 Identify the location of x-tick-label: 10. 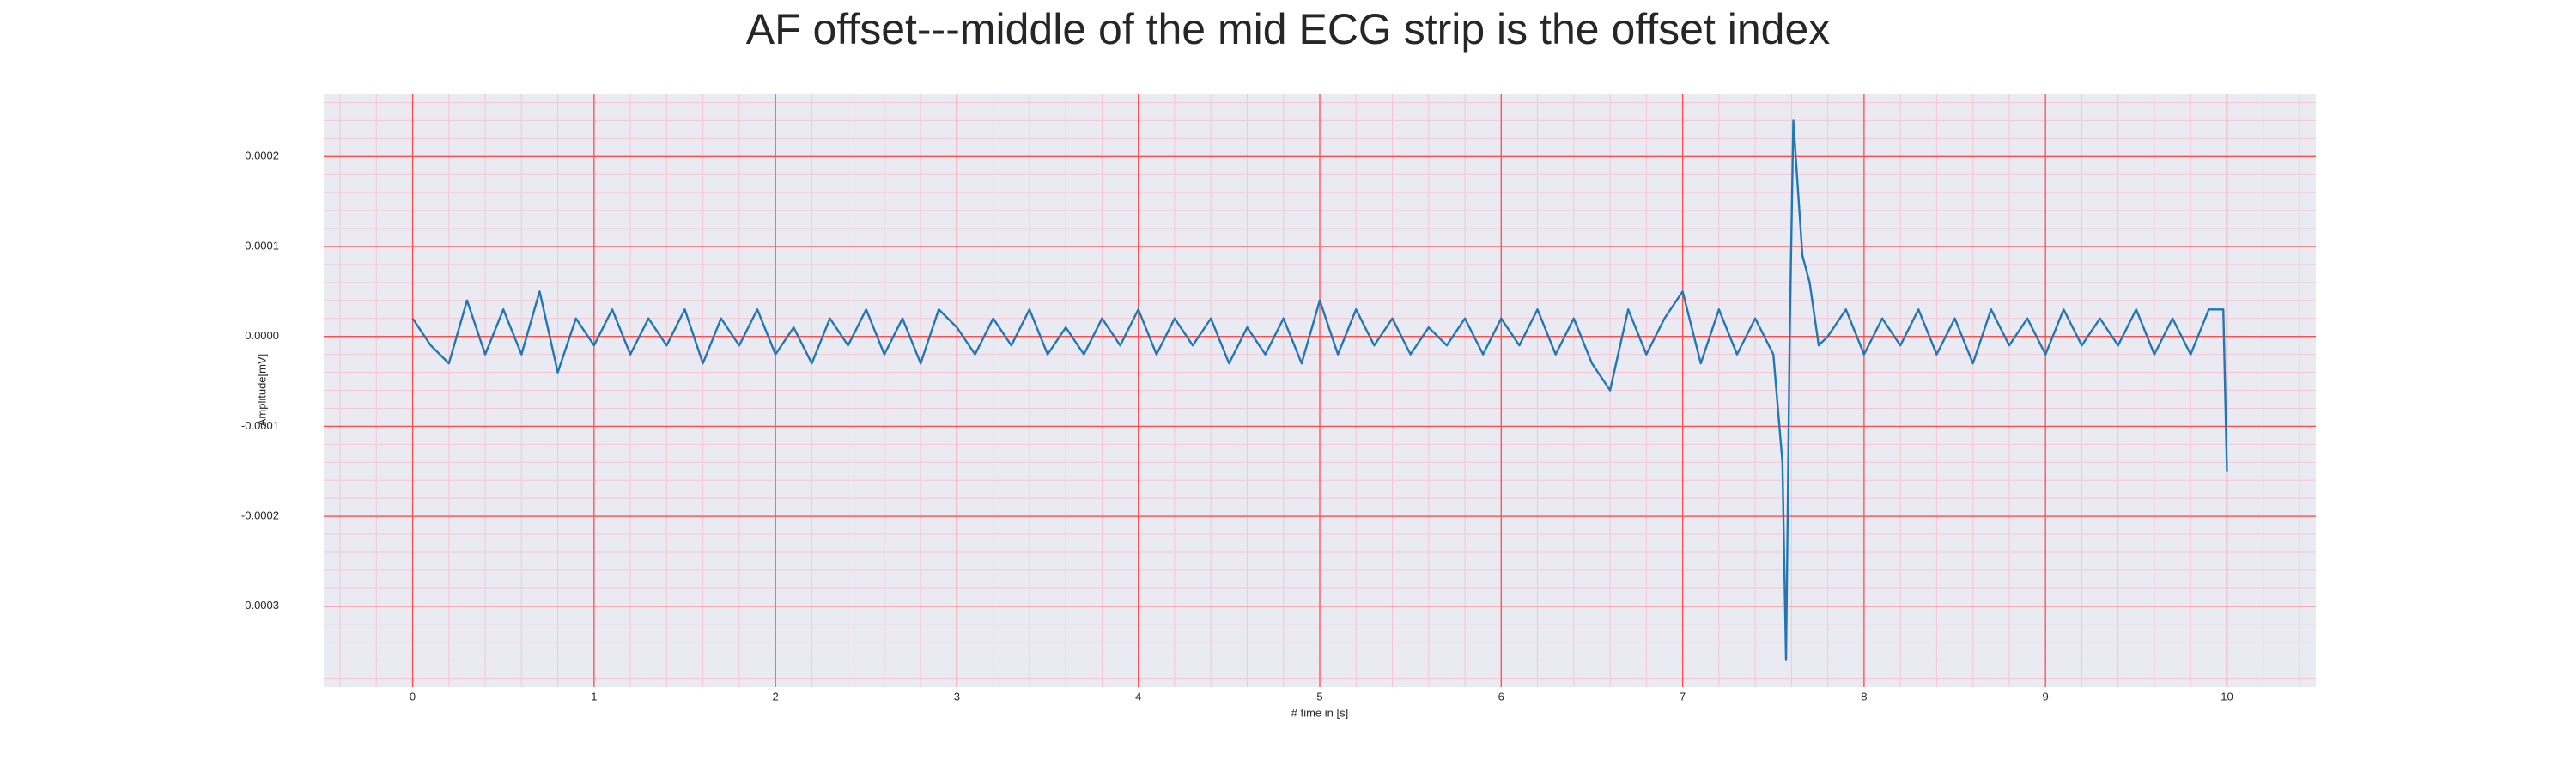
(2227, 696).